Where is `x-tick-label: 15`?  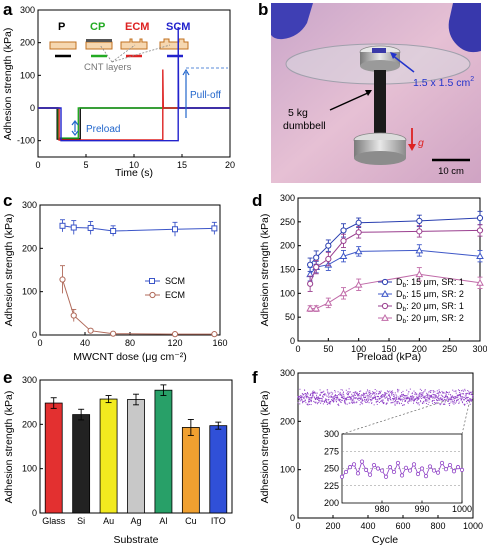 x-tick-label: 15 is located at coordinates (182, 165).